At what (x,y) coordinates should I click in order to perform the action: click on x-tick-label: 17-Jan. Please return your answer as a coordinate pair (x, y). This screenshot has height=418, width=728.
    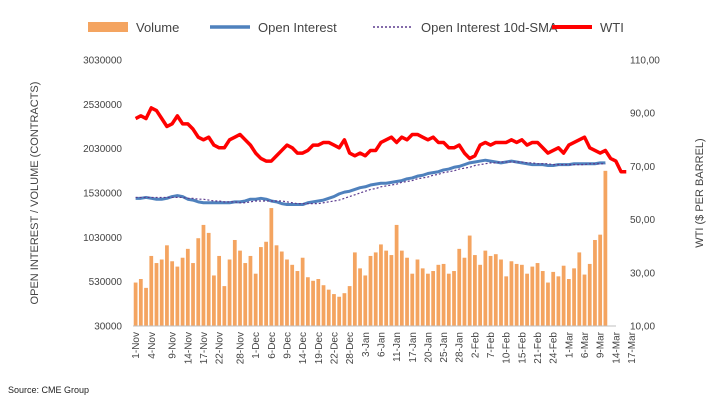
    Looking at the image, I should click on (413, 347).